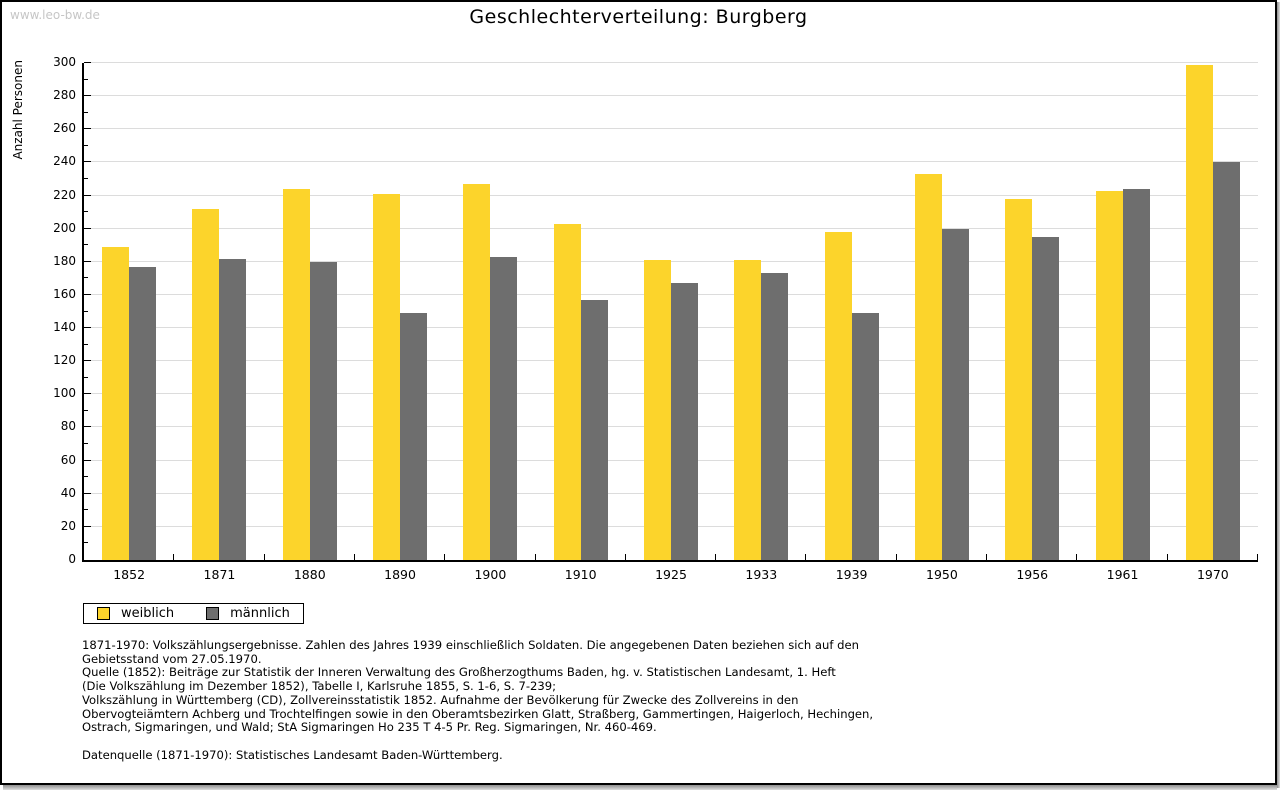  I want to click on bar-männlich-1852, so click(143, 413).